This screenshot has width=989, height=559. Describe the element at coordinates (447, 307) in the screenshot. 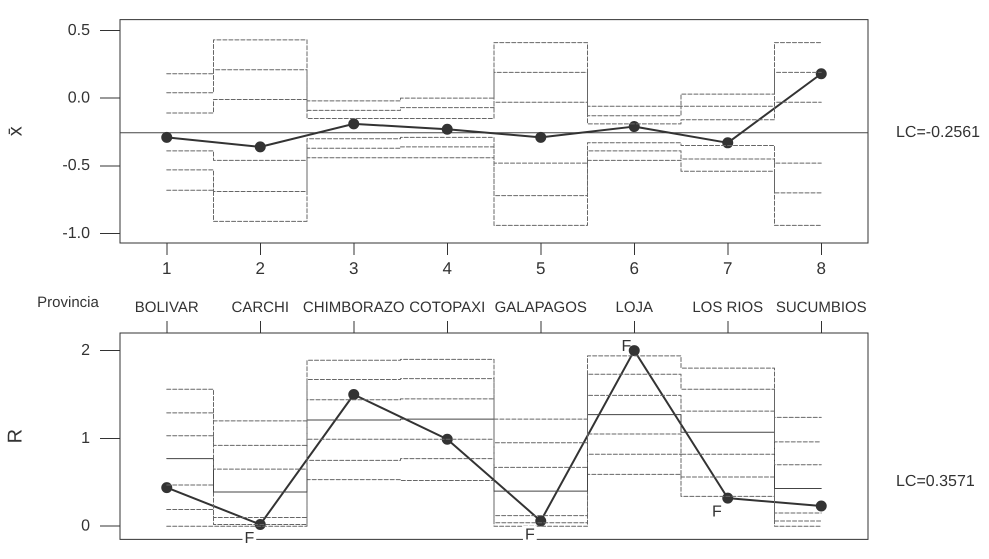

I see `x-tick-label: COTOPAXI` at that location.